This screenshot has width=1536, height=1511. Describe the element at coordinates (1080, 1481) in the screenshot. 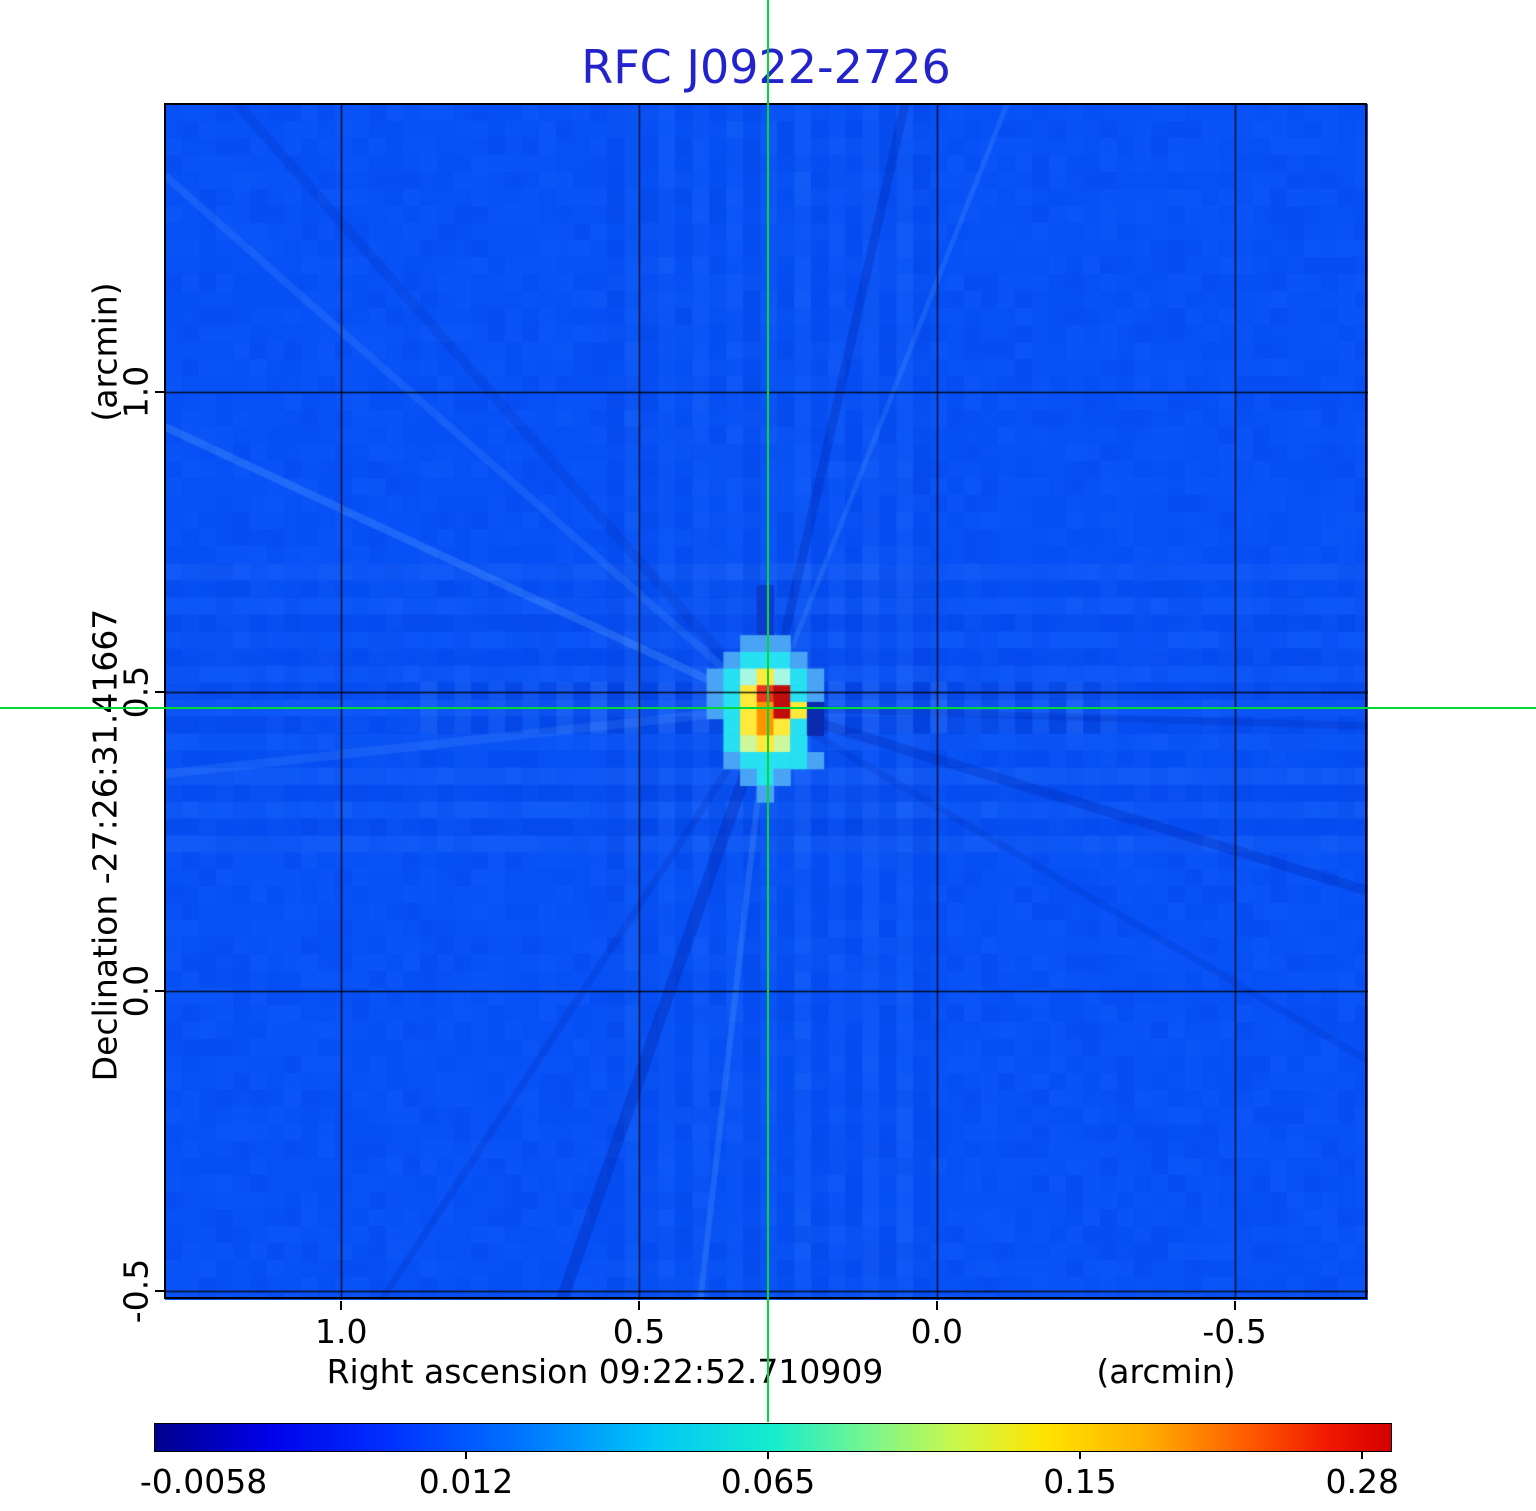

I see `colorbar-tick-label: 0.15` at that location.